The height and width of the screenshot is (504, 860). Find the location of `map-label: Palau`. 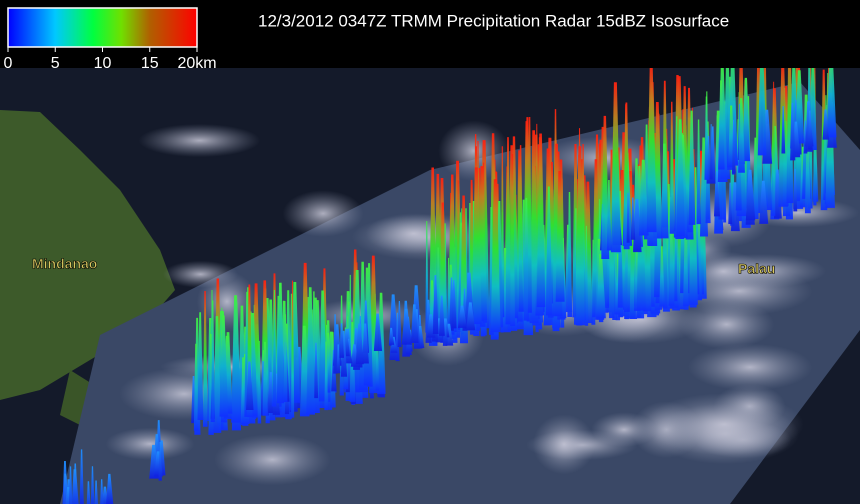

map-label: Palau is located at coordinates (756, 269).